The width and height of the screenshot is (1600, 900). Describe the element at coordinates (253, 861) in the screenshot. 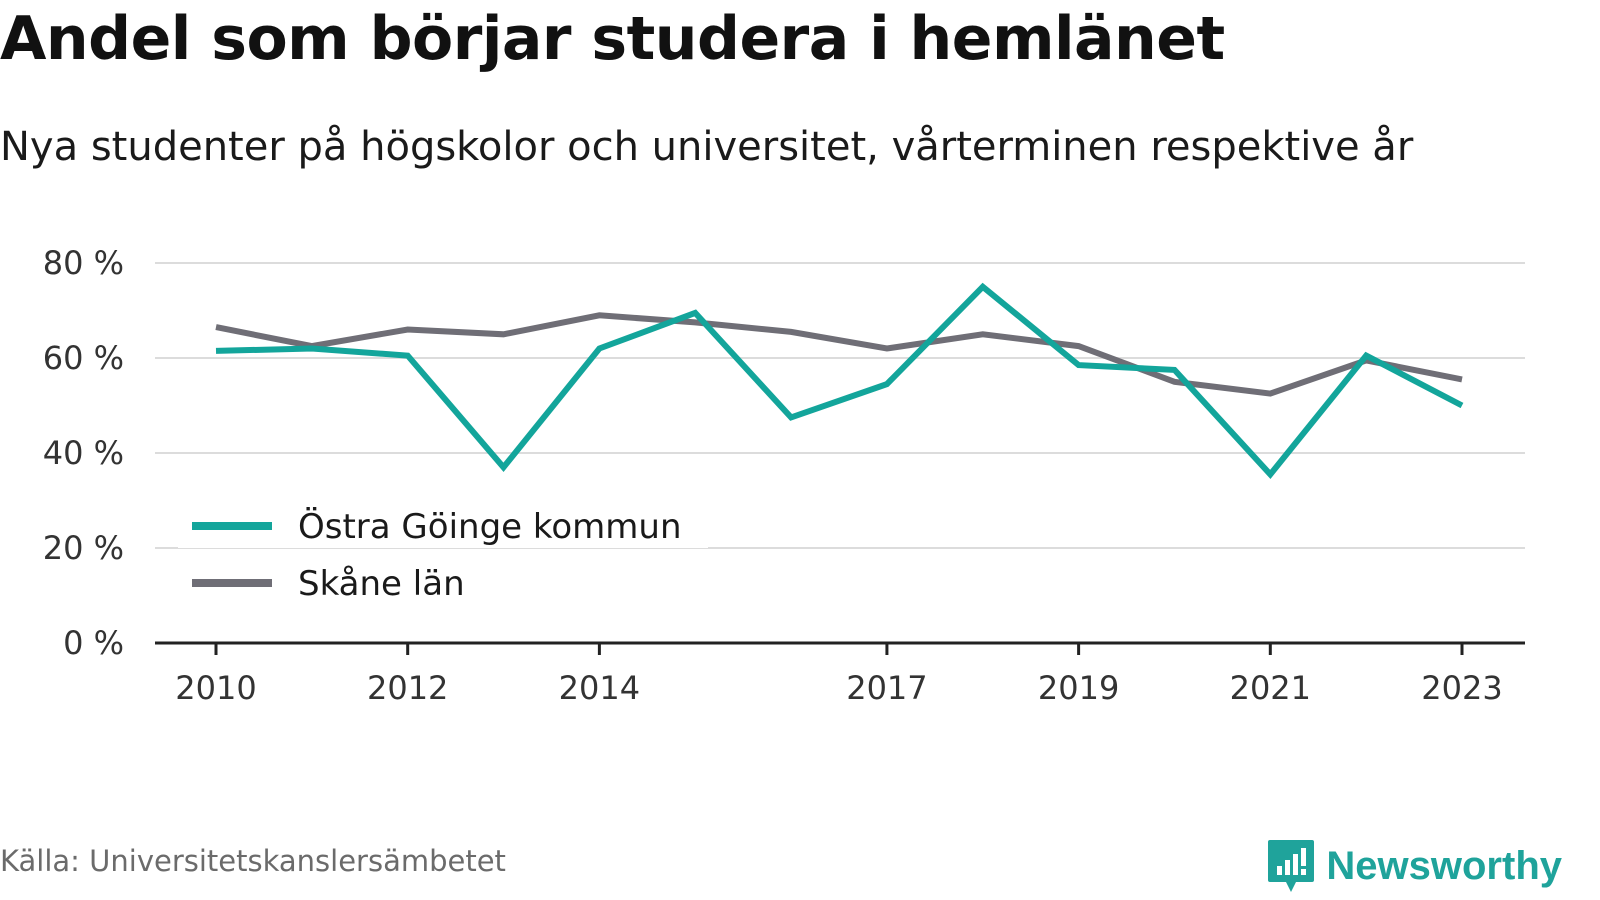

I see `source-note: Källa: Universitetskanslersämbetet` at that location.